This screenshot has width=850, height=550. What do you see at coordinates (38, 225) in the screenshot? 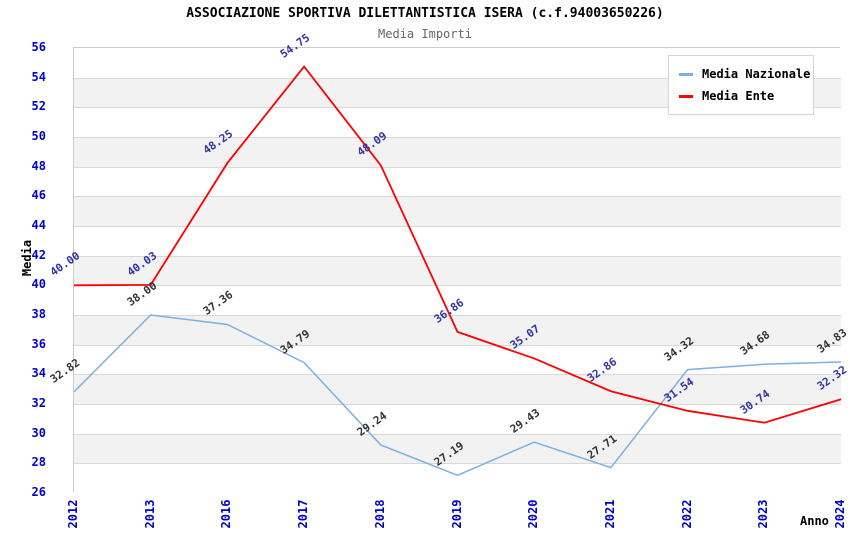
I see `y-tick-label: 44` at bounding box center [38, 225].